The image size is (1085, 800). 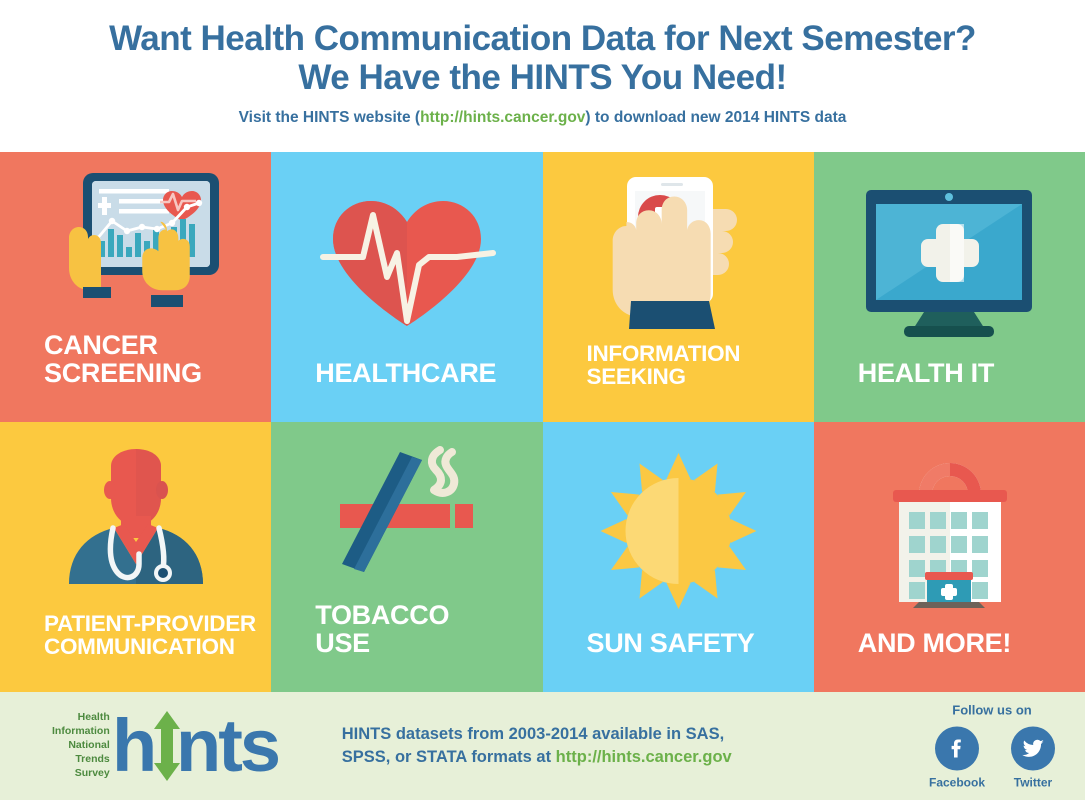 What do you see at coordinates (636, 376) in the screenshot?
I see `tile-label-line-2: SEEKING` at bounding box center [636, 376].